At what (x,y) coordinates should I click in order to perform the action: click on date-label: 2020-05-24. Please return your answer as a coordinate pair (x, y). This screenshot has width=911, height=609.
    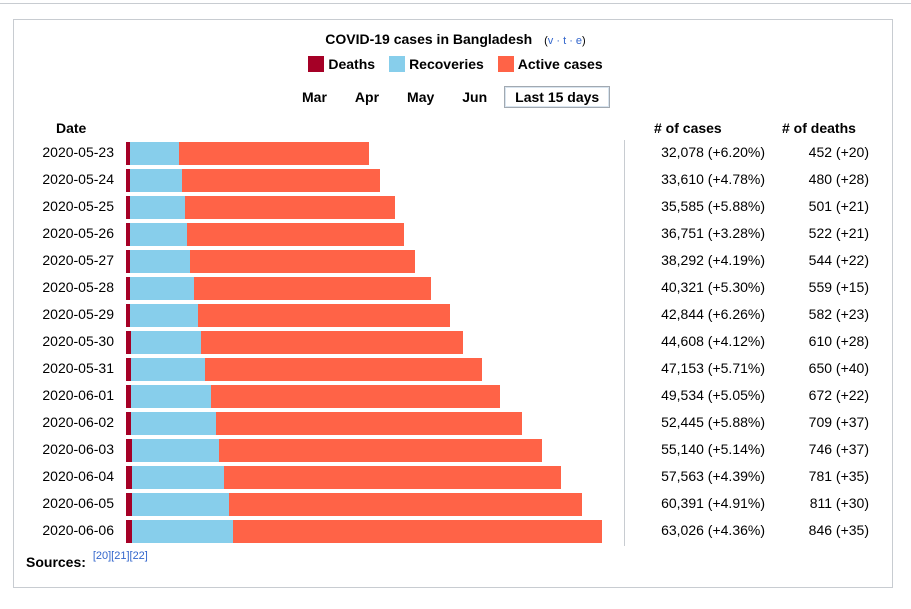
    Looking at the image, I should click on (78, 179).